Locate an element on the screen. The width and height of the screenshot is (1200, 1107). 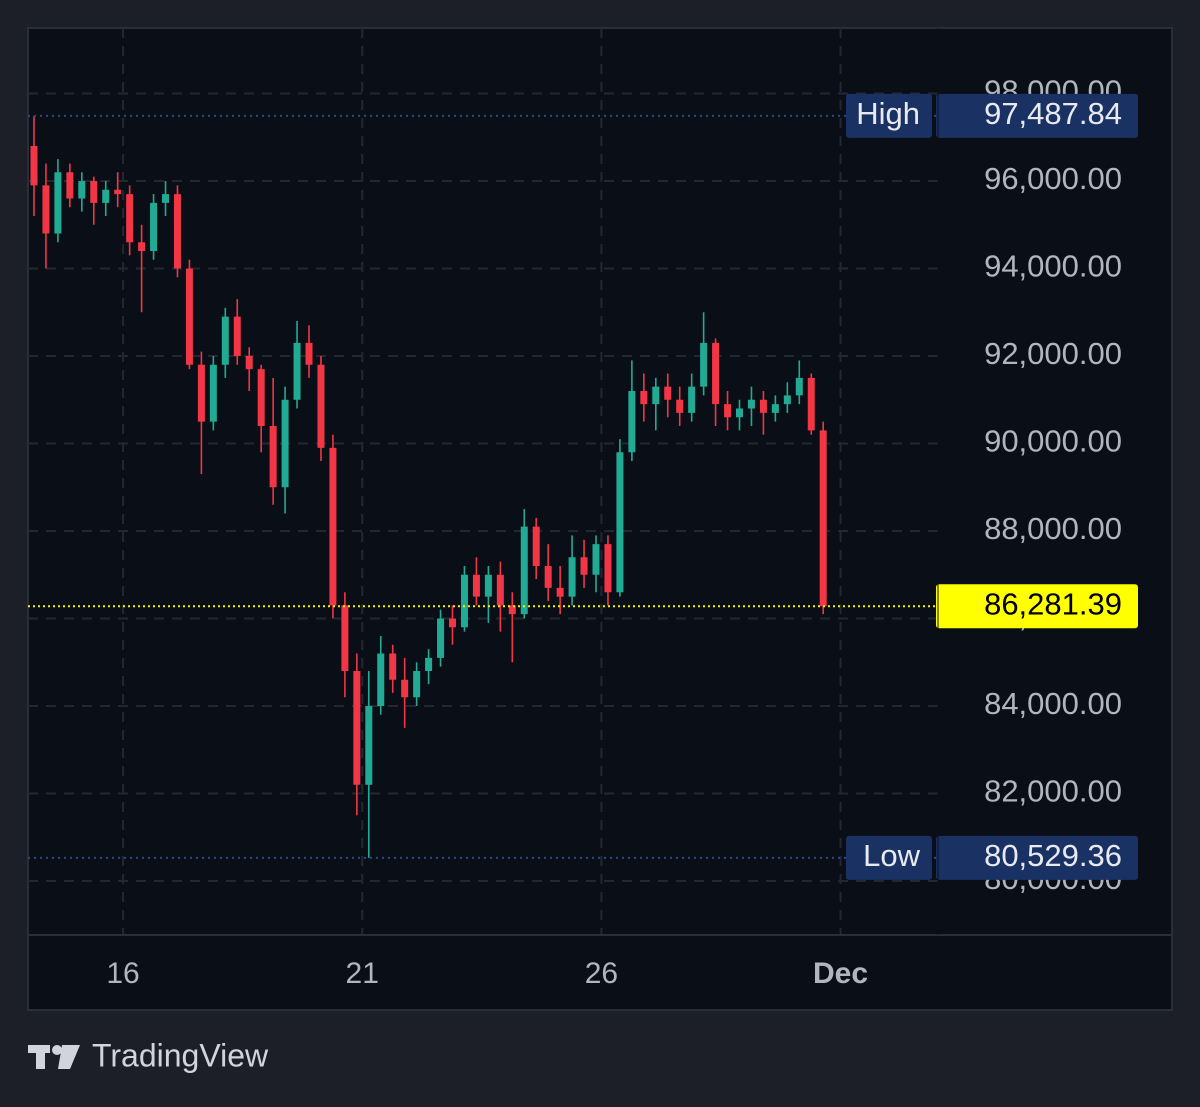
x-tick-label: 16 is located at coordinates (122, 973).